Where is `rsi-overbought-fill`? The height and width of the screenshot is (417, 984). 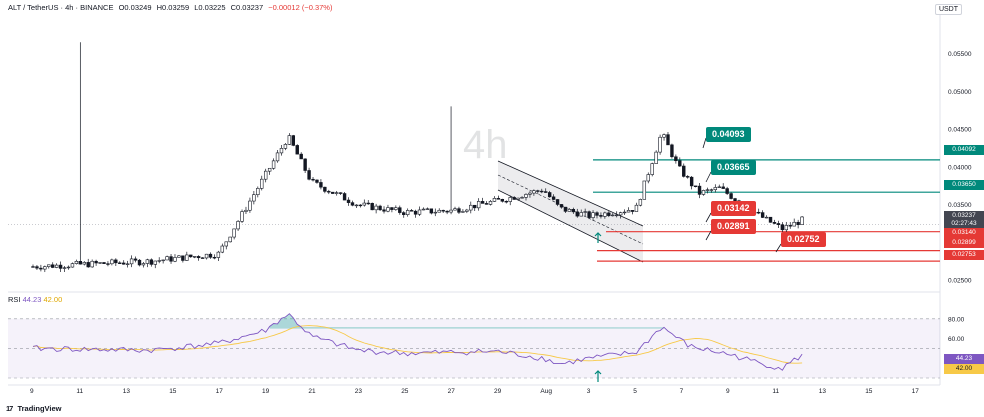
rsi-overbought-fill is located at coordinates (467, 321).